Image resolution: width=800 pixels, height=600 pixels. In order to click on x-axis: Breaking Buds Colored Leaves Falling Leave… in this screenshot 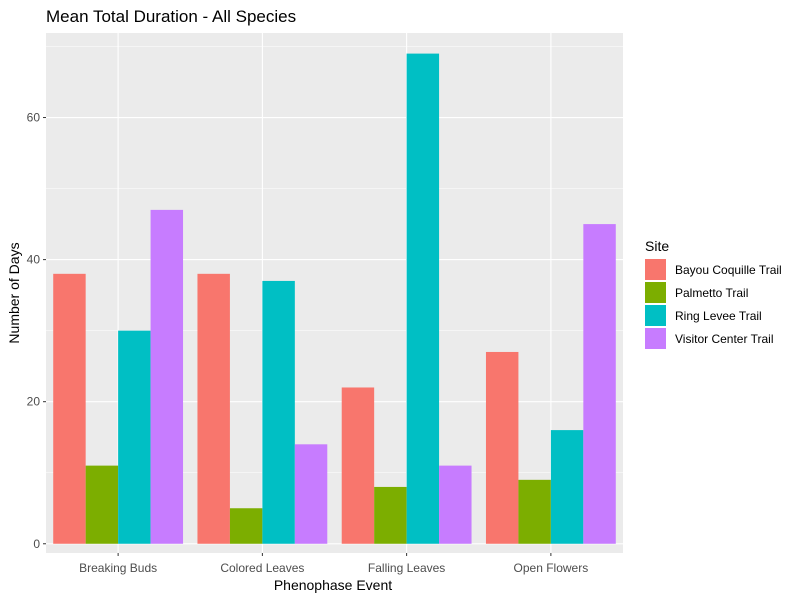, I will do `click(333, 564)`.